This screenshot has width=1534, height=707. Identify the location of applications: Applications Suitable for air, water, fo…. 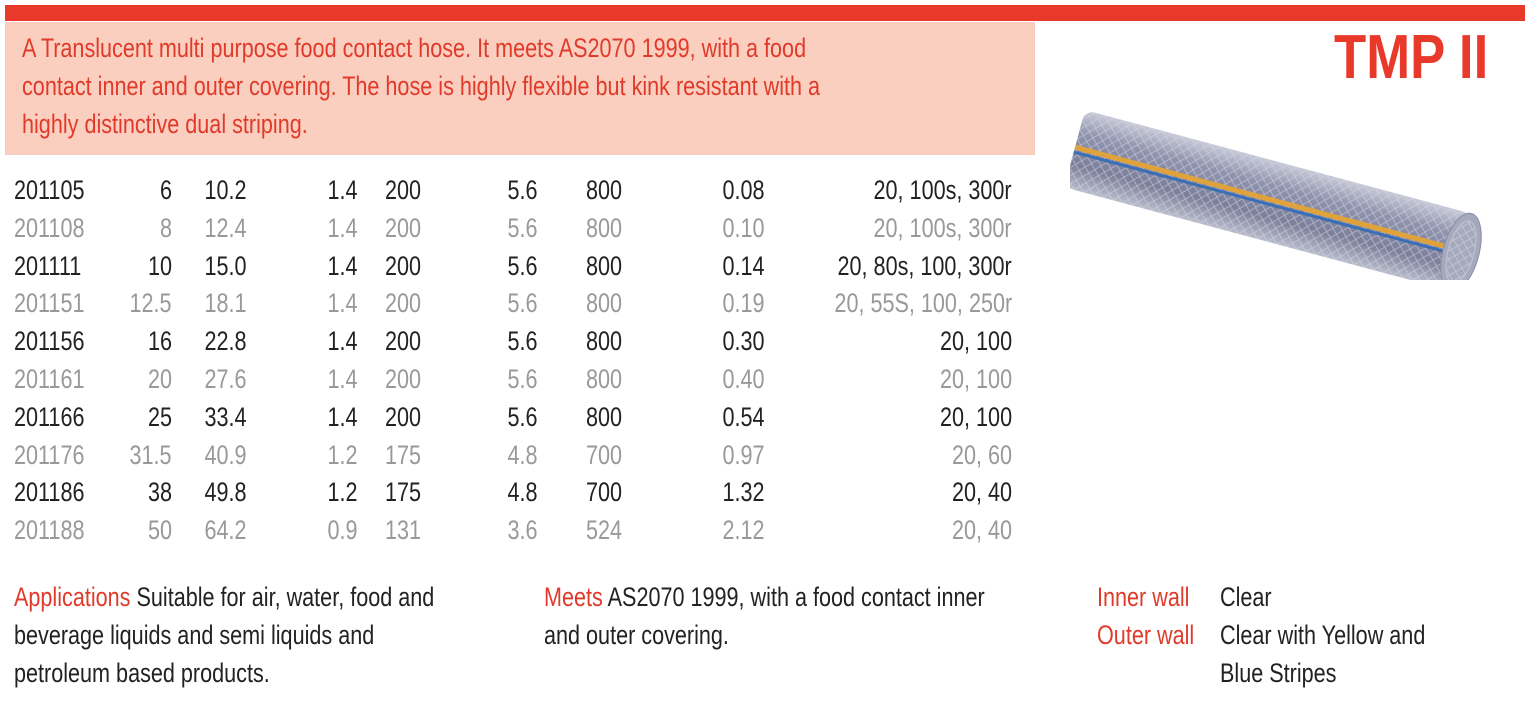
(240, 635).